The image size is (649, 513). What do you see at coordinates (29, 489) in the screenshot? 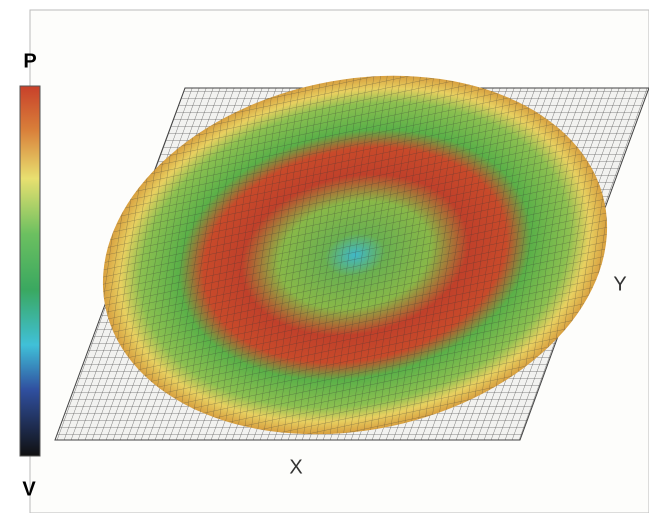
I see `colorbar-bottom-label: V` at bounding box center [29, 489].